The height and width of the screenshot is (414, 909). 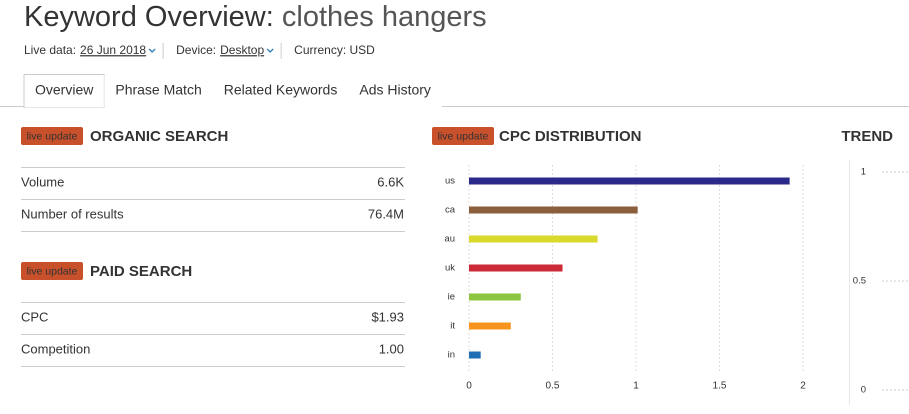 I want to click on tab-label: Related Keywords, so click(x=281, y=90).